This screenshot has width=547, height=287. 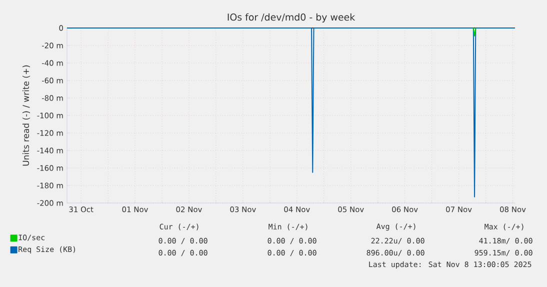 What do you see at coordinates (292, 17) in the screenshot?
I see `chart-title: IOs for /dev/md0 - by week` at bounding box center [292, 17].